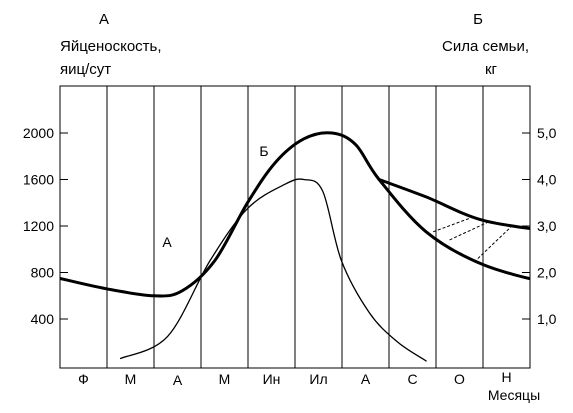  What do you see at coordinates (318, 379) in the screenshot?
I see `month-label: Ил` at bounding box center [318, 379].